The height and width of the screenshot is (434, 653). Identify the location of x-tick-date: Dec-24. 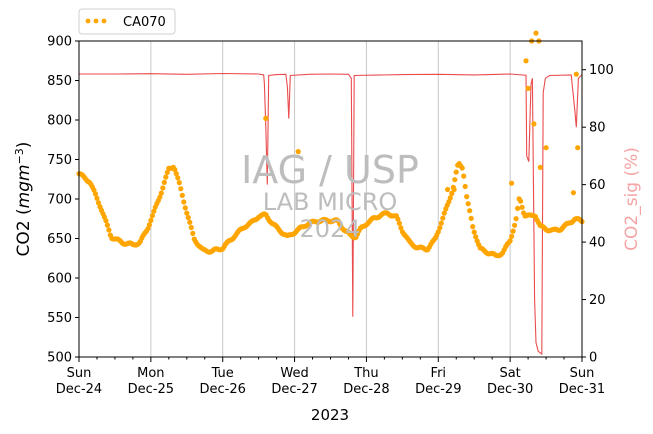
(79, 389).